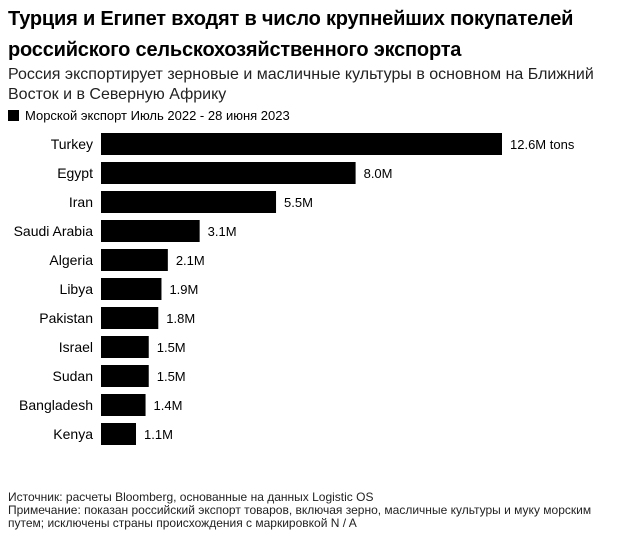  I want to click on category-label: Egypt, so click(75, 173).